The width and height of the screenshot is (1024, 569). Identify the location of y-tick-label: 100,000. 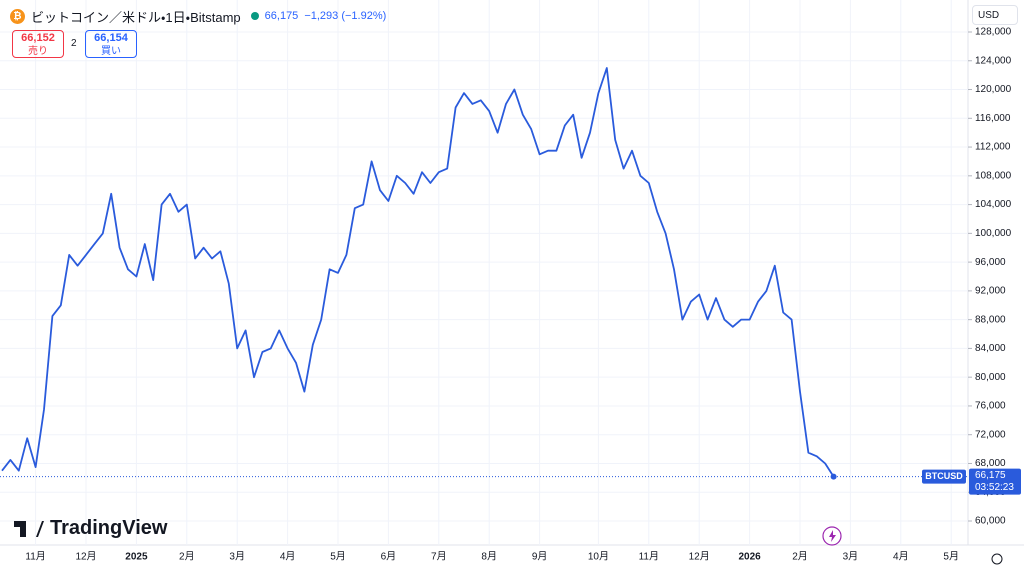
(993, 233).